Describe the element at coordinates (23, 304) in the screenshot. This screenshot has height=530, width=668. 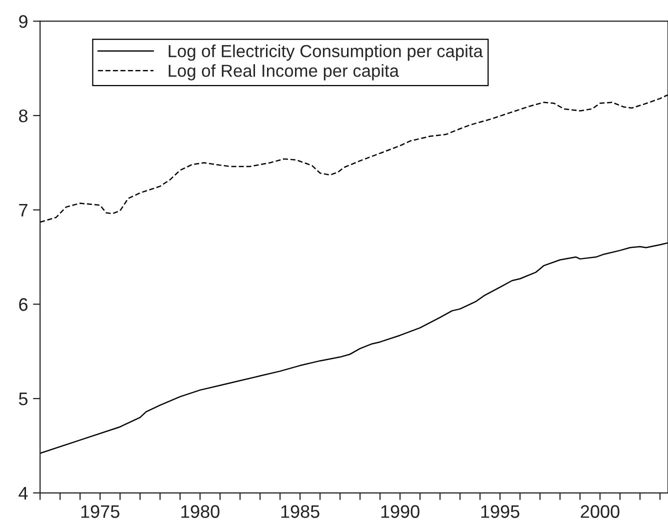
I see `y-tick-label: 6` at that location.